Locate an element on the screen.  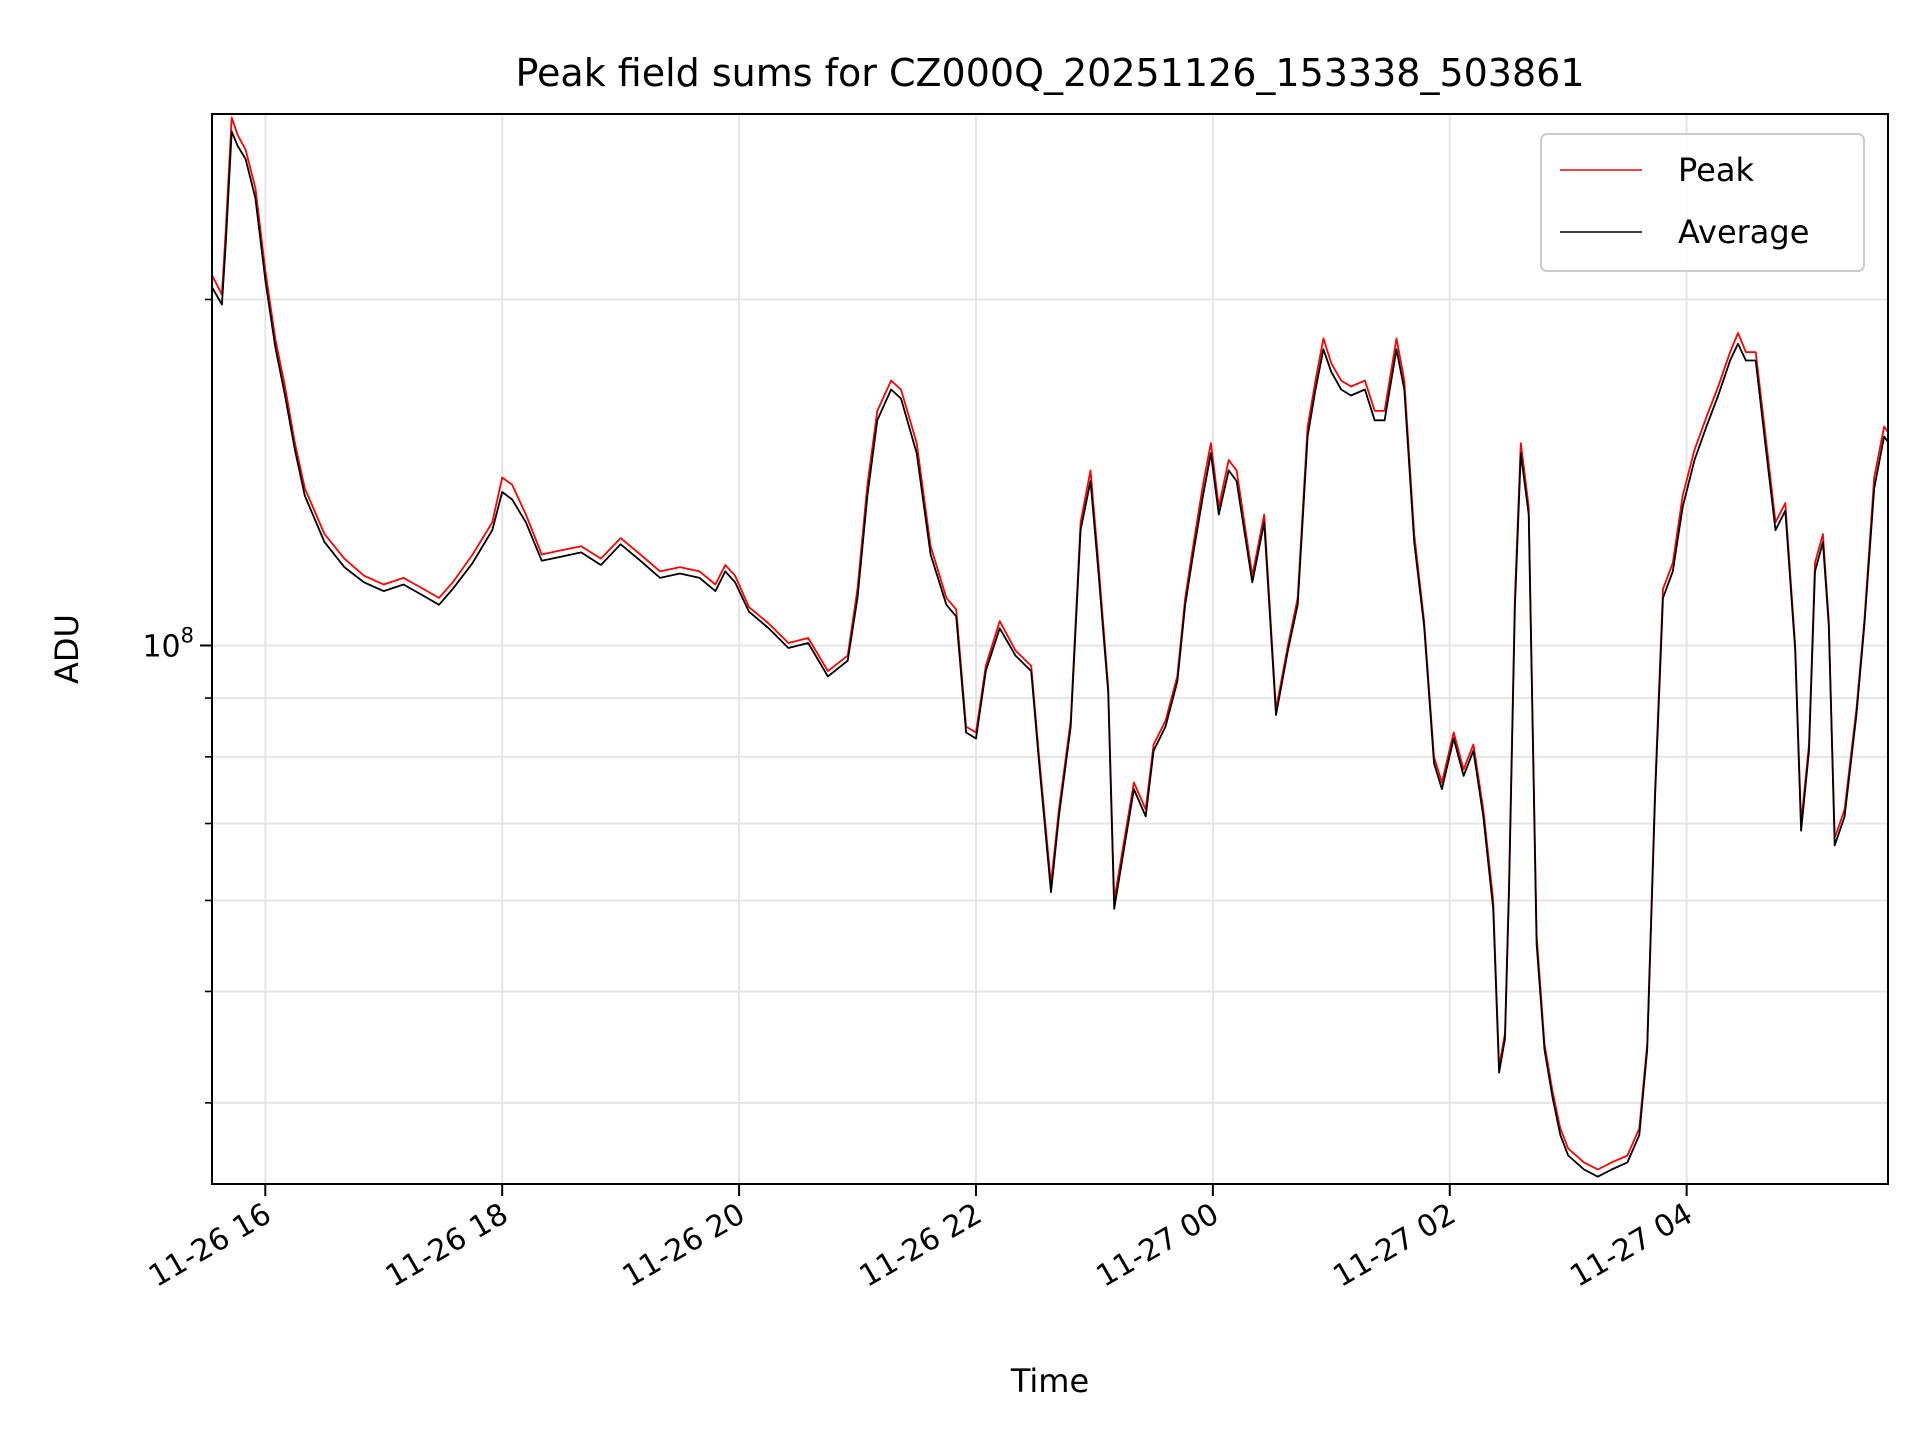
x-axis-label: Time is located at coordinates (1049, 1381).